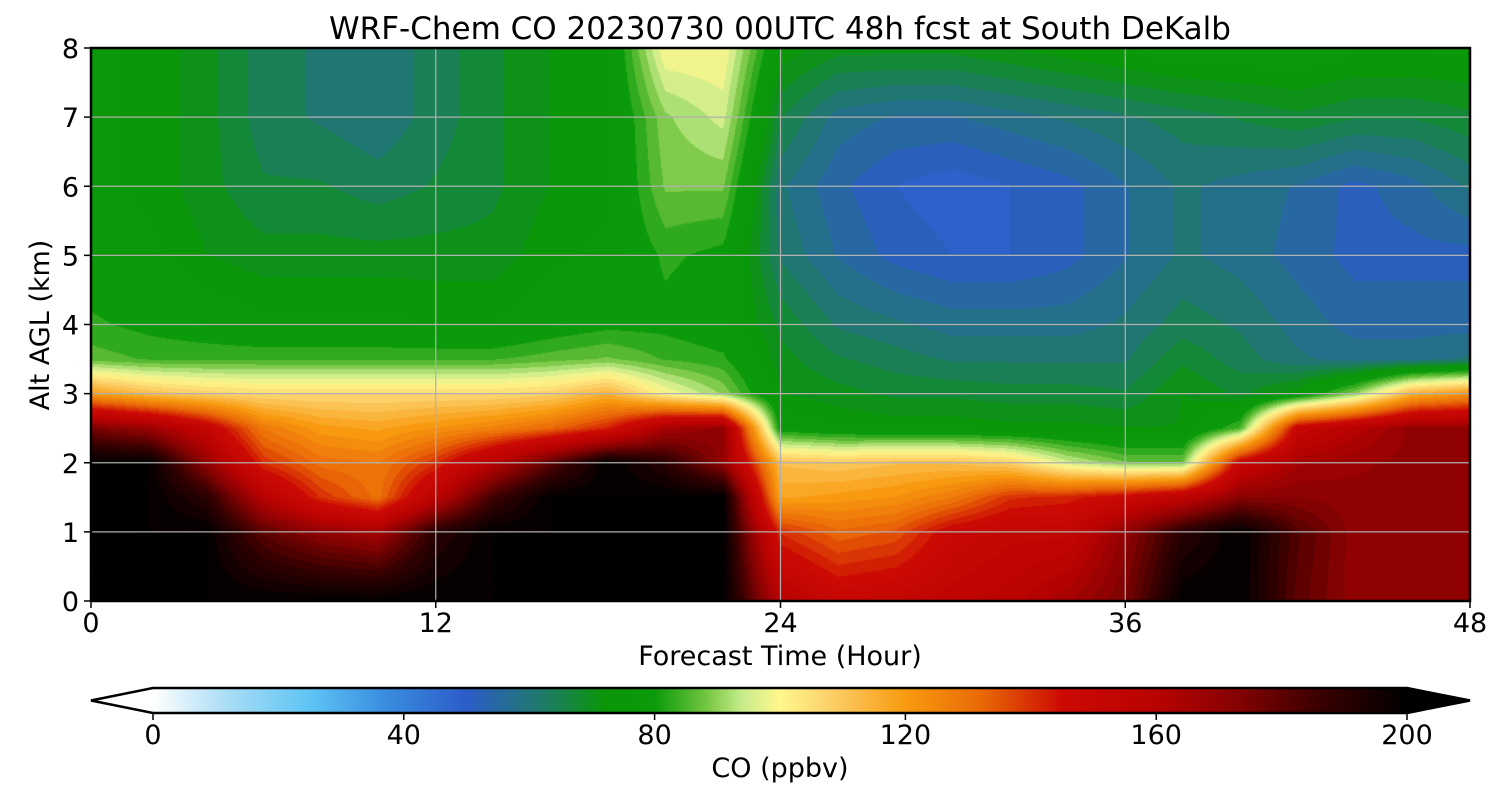 The width and height of the screenshot is (1500, 800). I want to click on colorbar-tick-label: 80, so click(654, 735).